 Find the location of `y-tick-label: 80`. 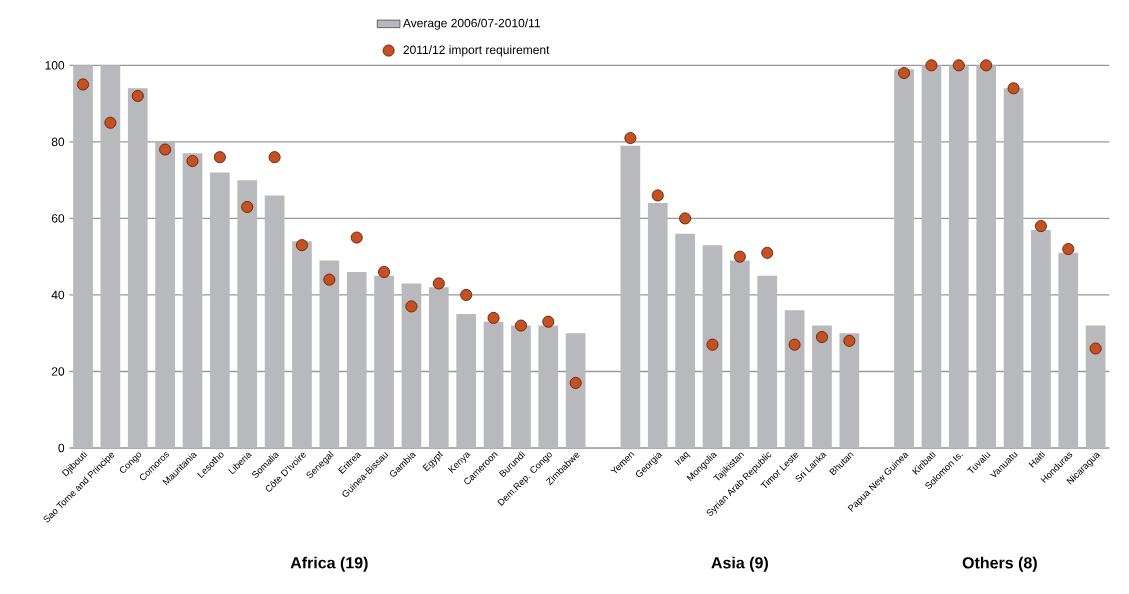

y-tick-label: 80 is located at coordinates (58, 142).